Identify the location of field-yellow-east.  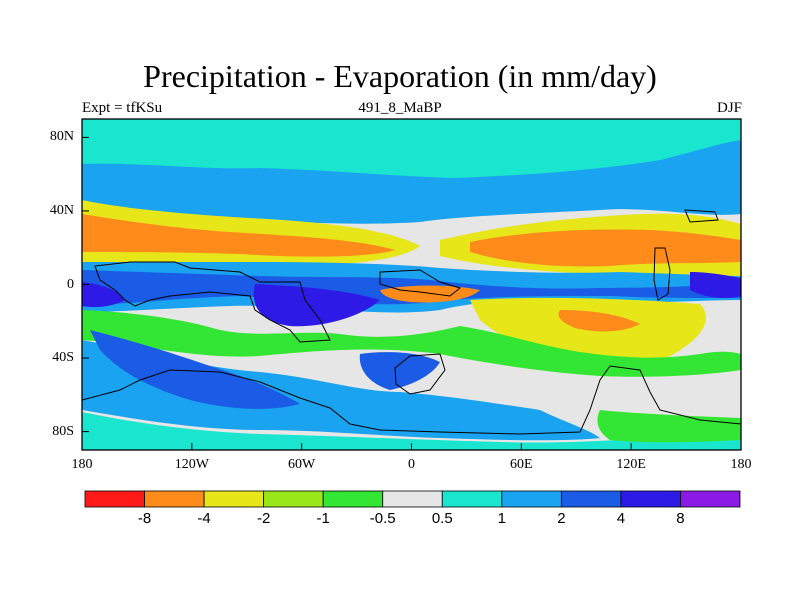
(588, 333).